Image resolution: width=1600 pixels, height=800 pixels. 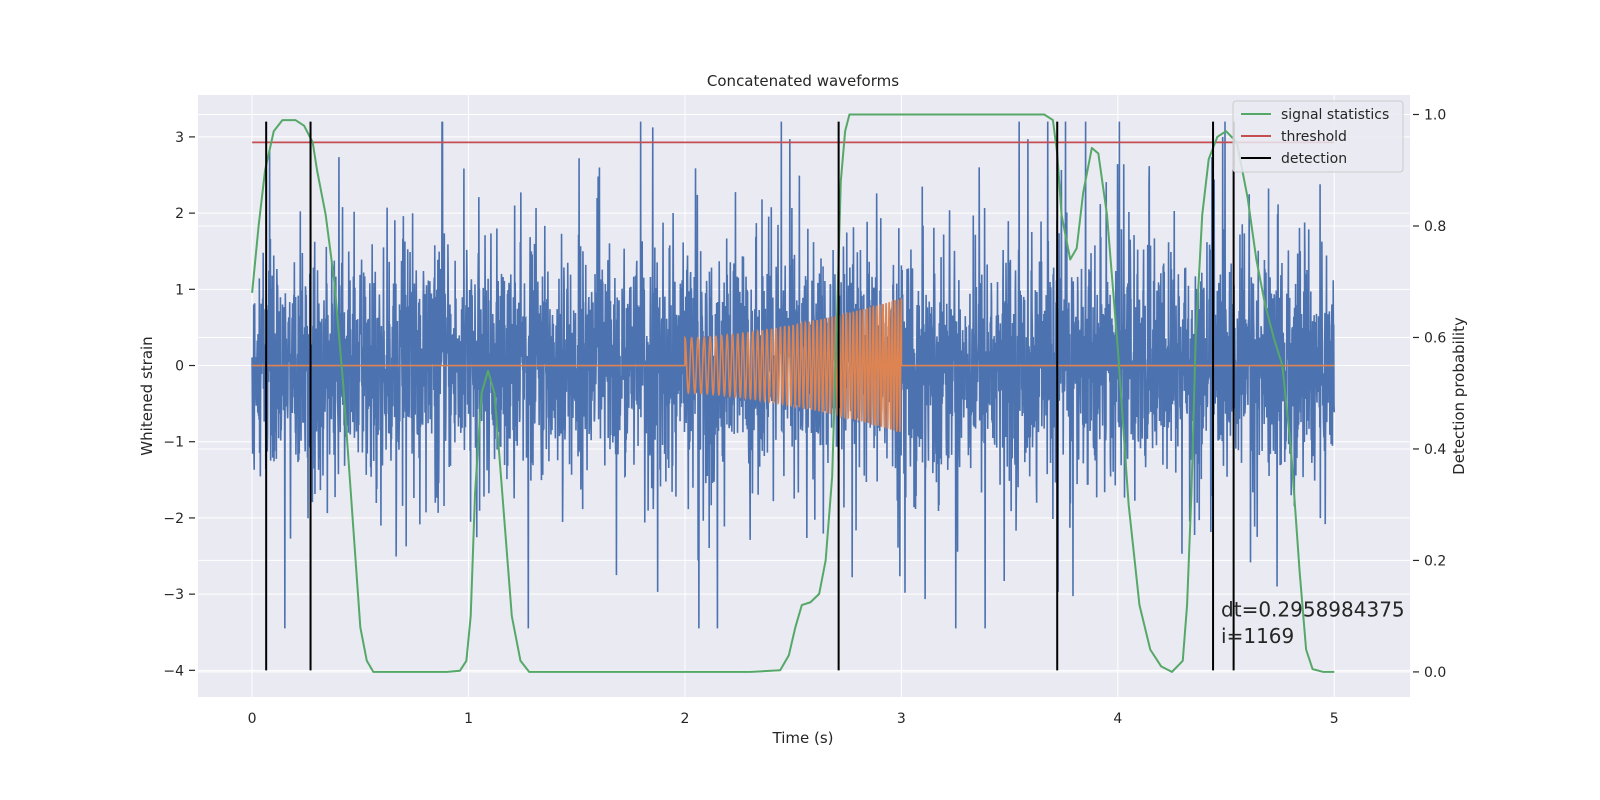 What do you see at coordinates (147, 395) in the screenshot?
I see `y-axis-label: Whitened strain` at bounding box center [147, 395].